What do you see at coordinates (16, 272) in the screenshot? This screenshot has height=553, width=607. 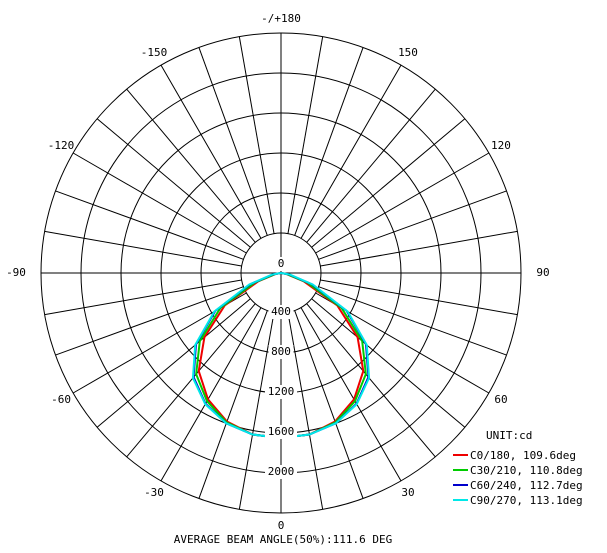 I see `angle-label--90: -90` at bounding box center [16, 272].